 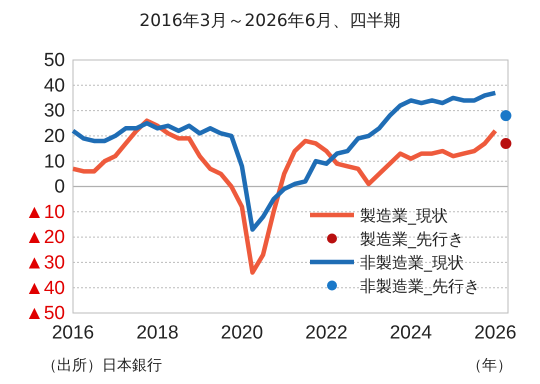 What do you see at coordinates (45, 212) in the screenshot?
I see `y-tick-label: ▲10` at bounding box center [45, 212].